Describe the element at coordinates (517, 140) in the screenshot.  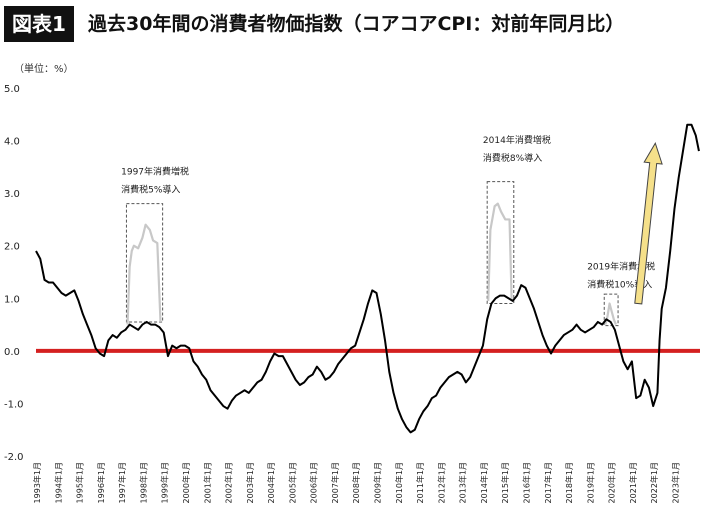
I see `annotation-text: 2014年消費増税` at that location.